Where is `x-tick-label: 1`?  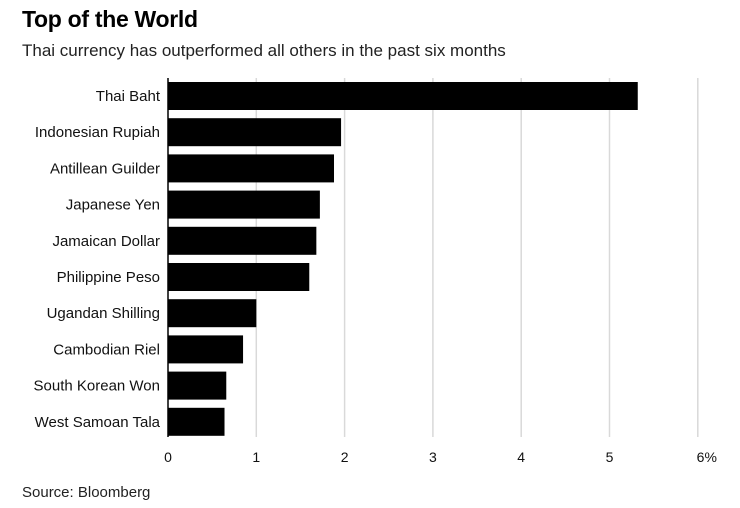 x-tick-label: 1 is located at coordinates (256, 457).